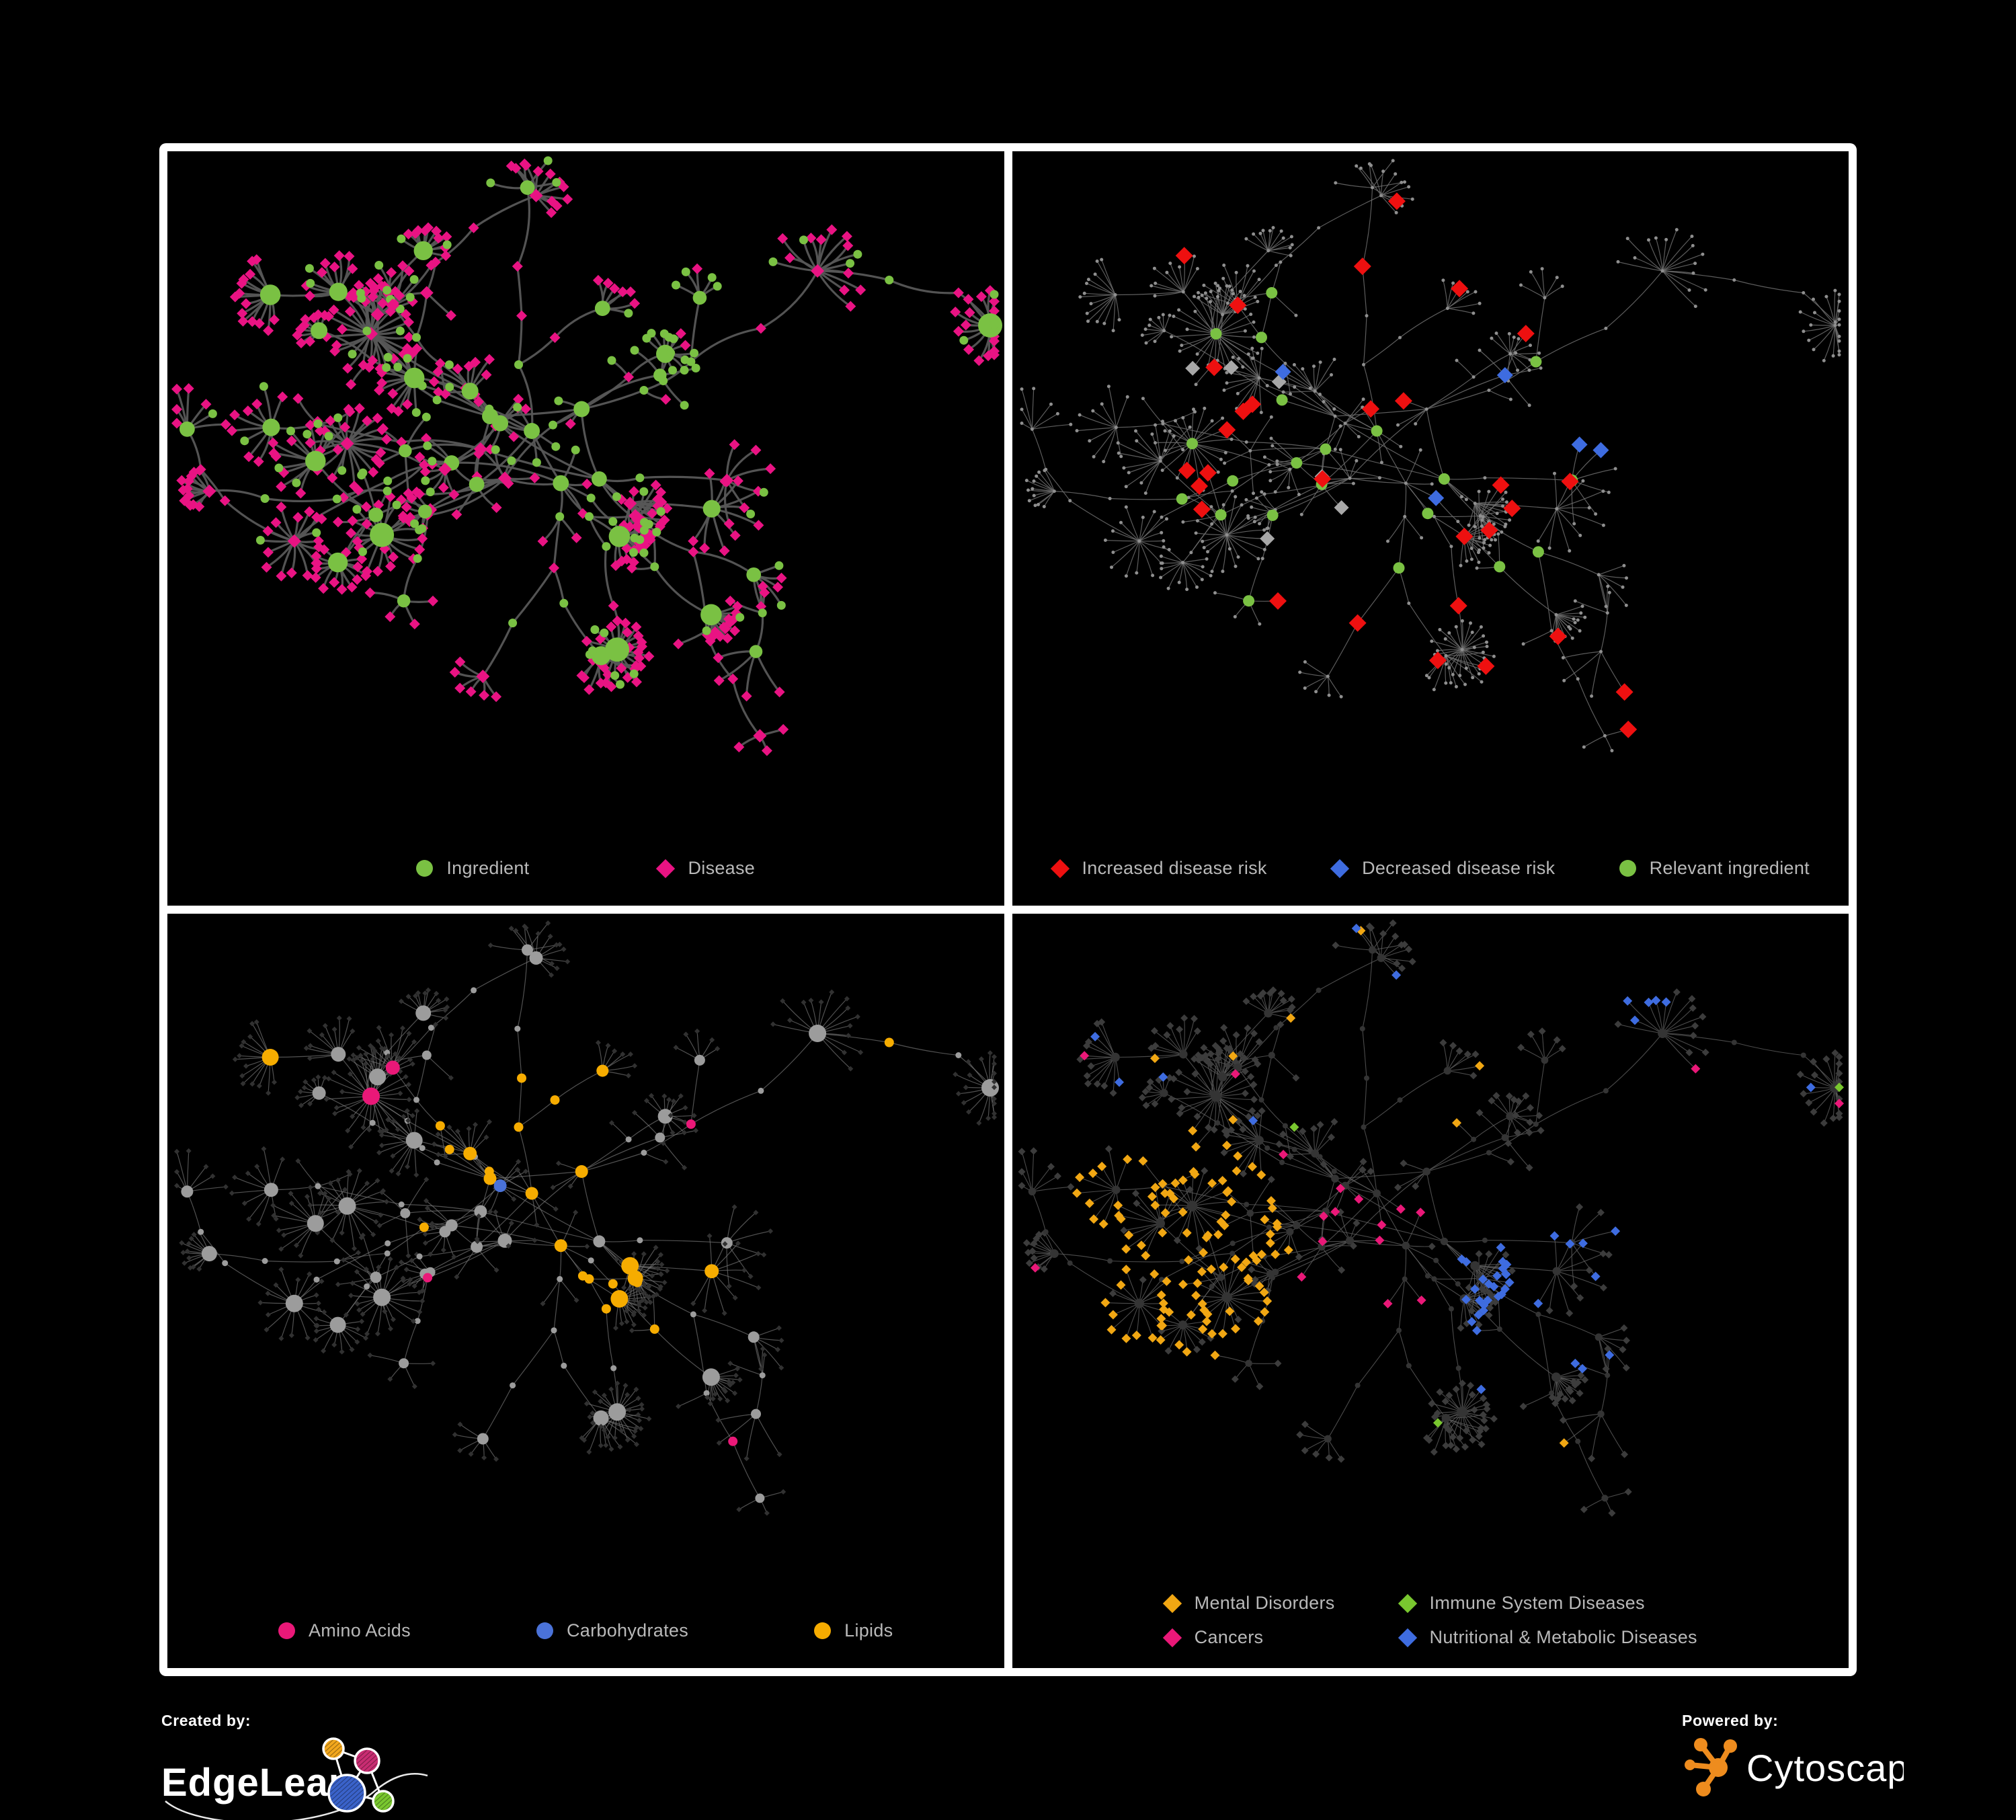  I want to click on decreased-risk-swatch, so click(1340, 868).